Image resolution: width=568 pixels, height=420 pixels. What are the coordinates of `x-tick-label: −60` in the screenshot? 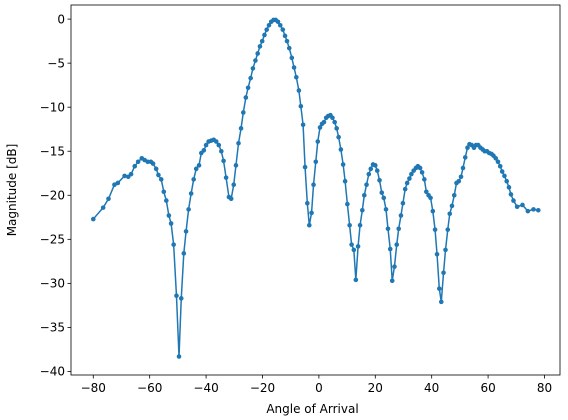 It's located at (149, 388).